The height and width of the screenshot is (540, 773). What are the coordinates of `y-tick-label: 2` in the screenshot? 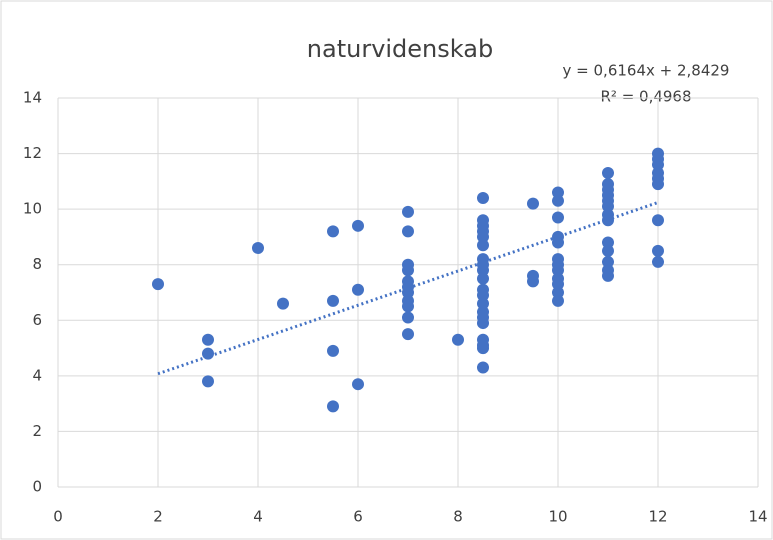 It's located at (37, 431).